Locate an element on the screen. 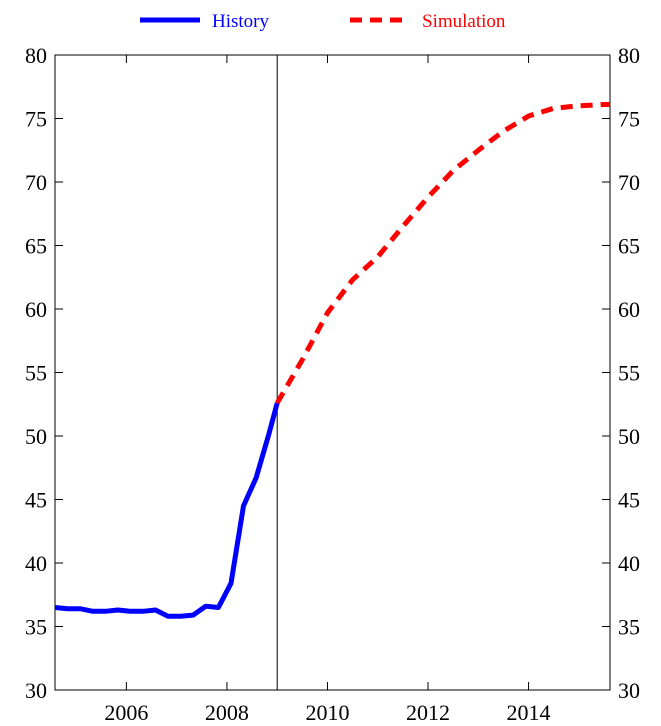  legend-label-simulation: Simulation is located at coordinates (464, 21).